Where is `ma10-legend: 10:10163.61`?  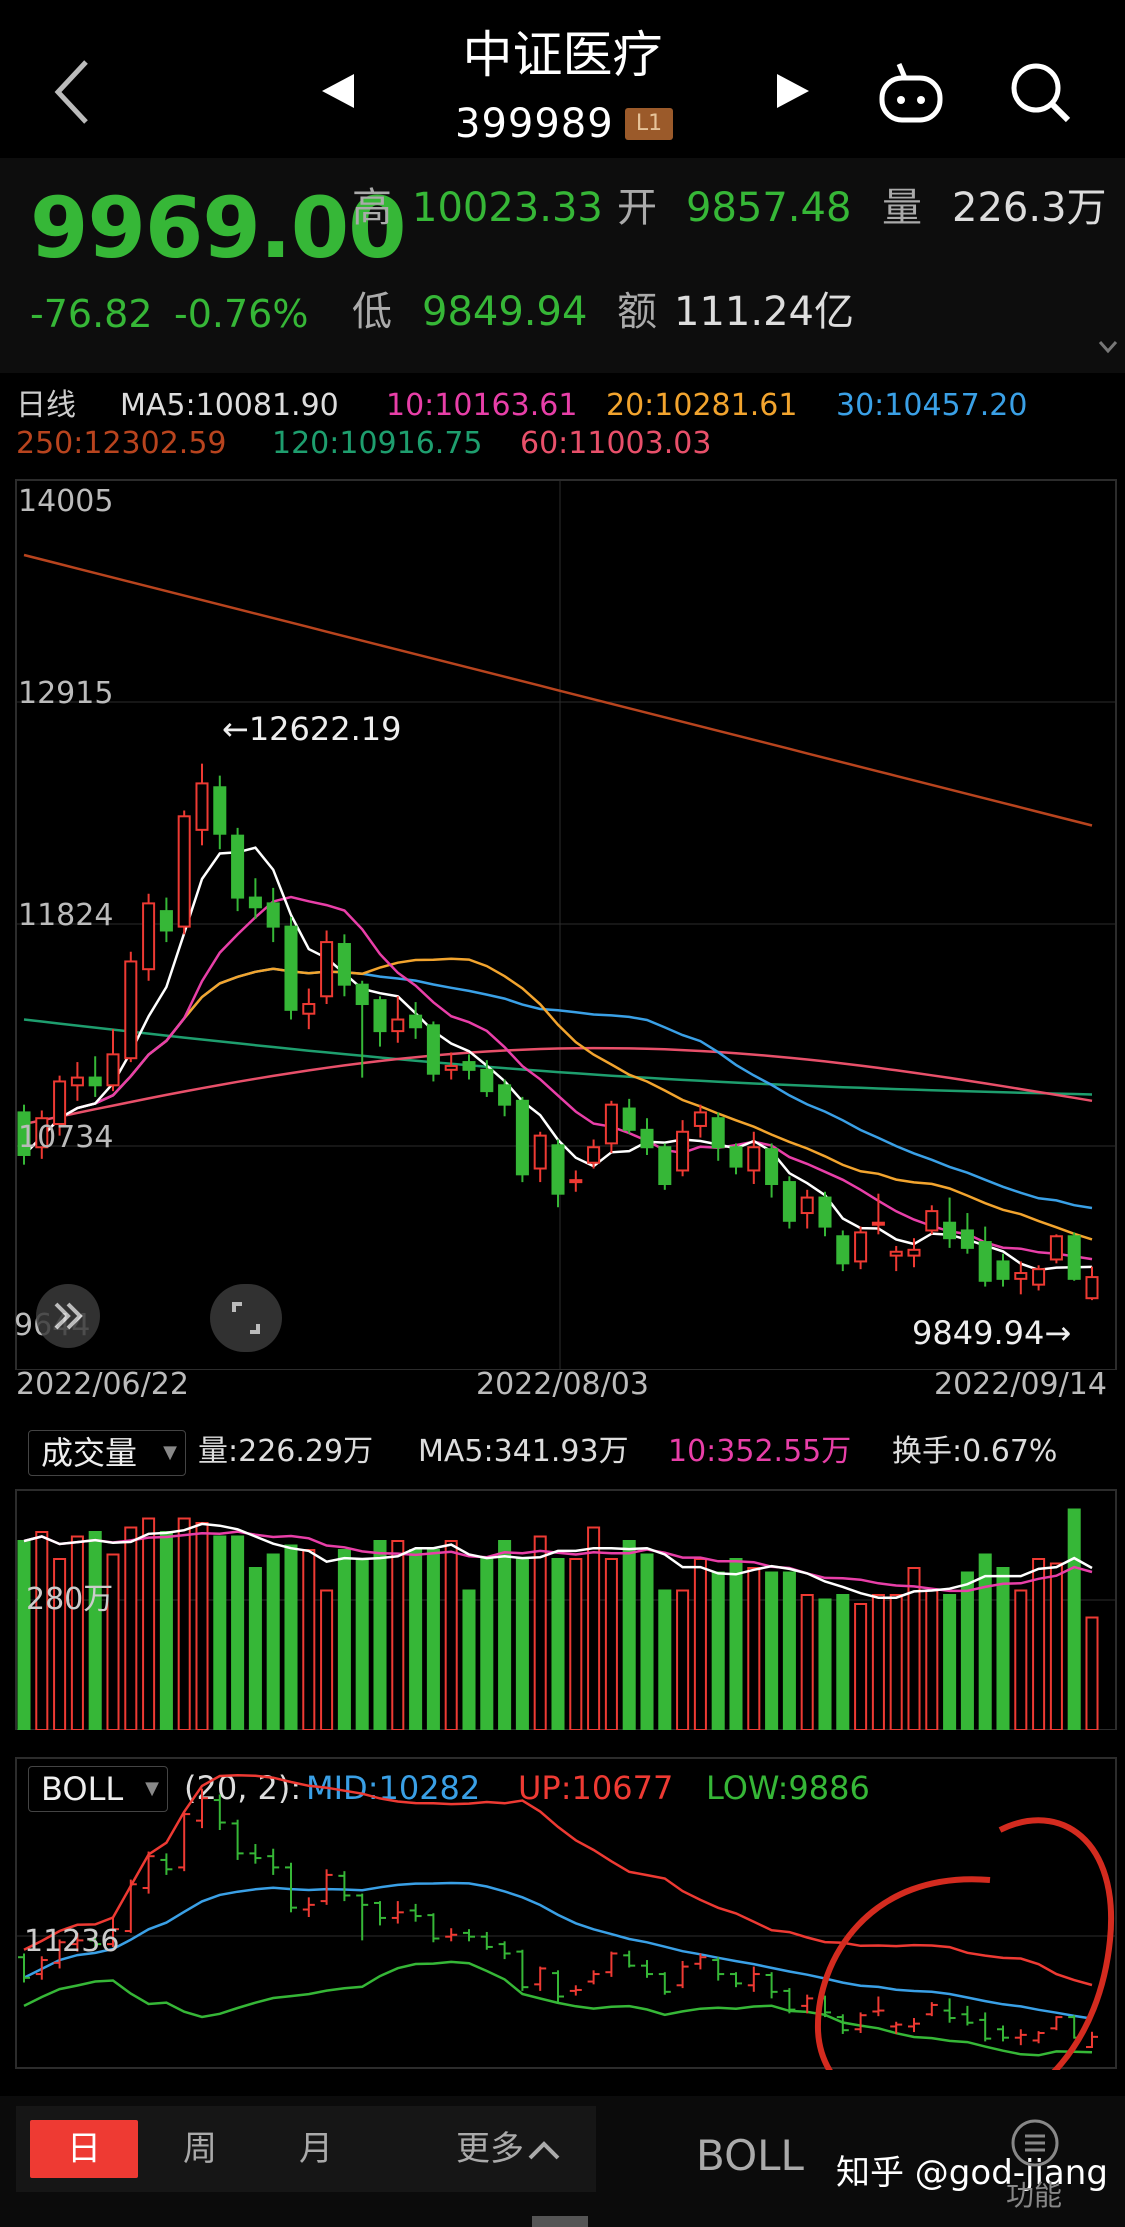 ma10-legend: 10:10163.61 is located at coordinates (482, 405).